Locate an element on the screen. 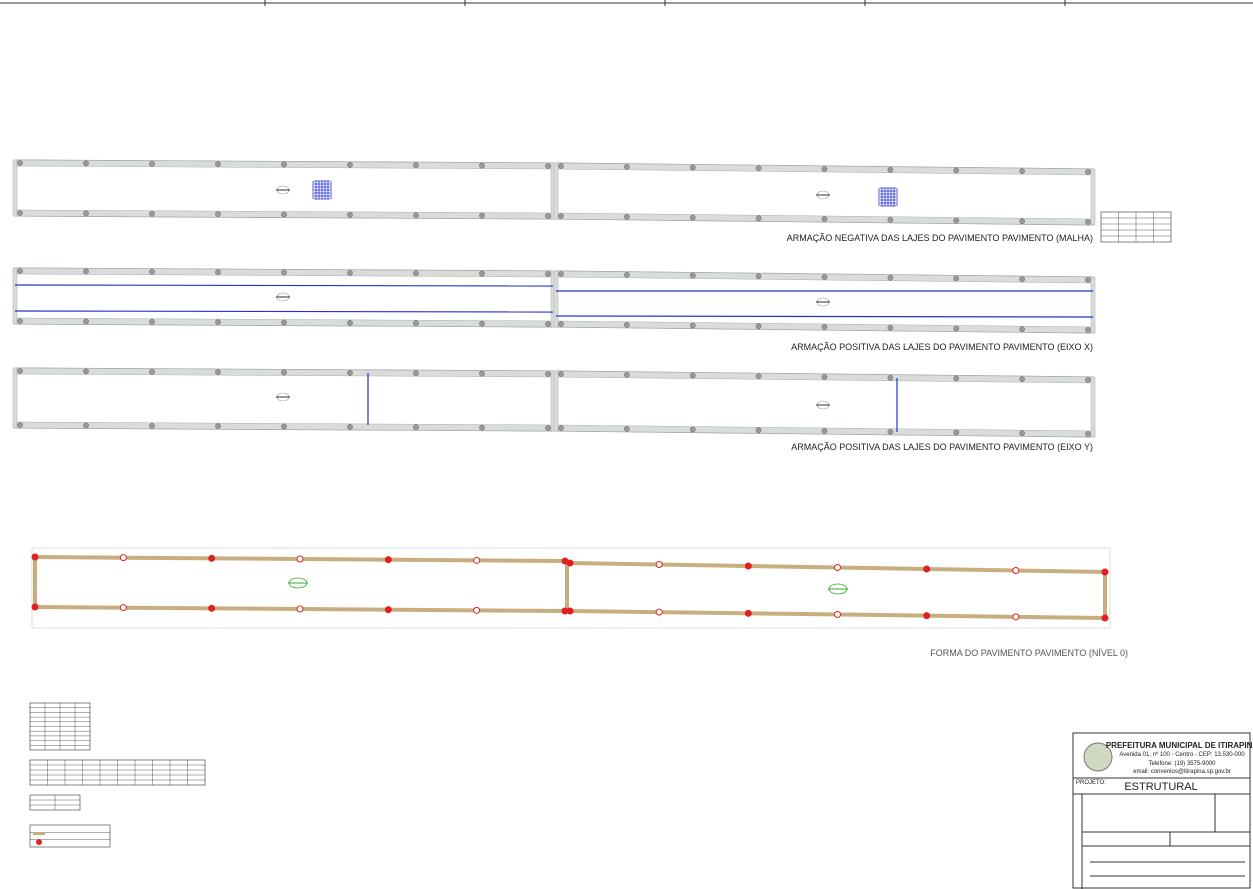 This screenshot has height=889, width=1253. slab is located at coordinates (284, 399).